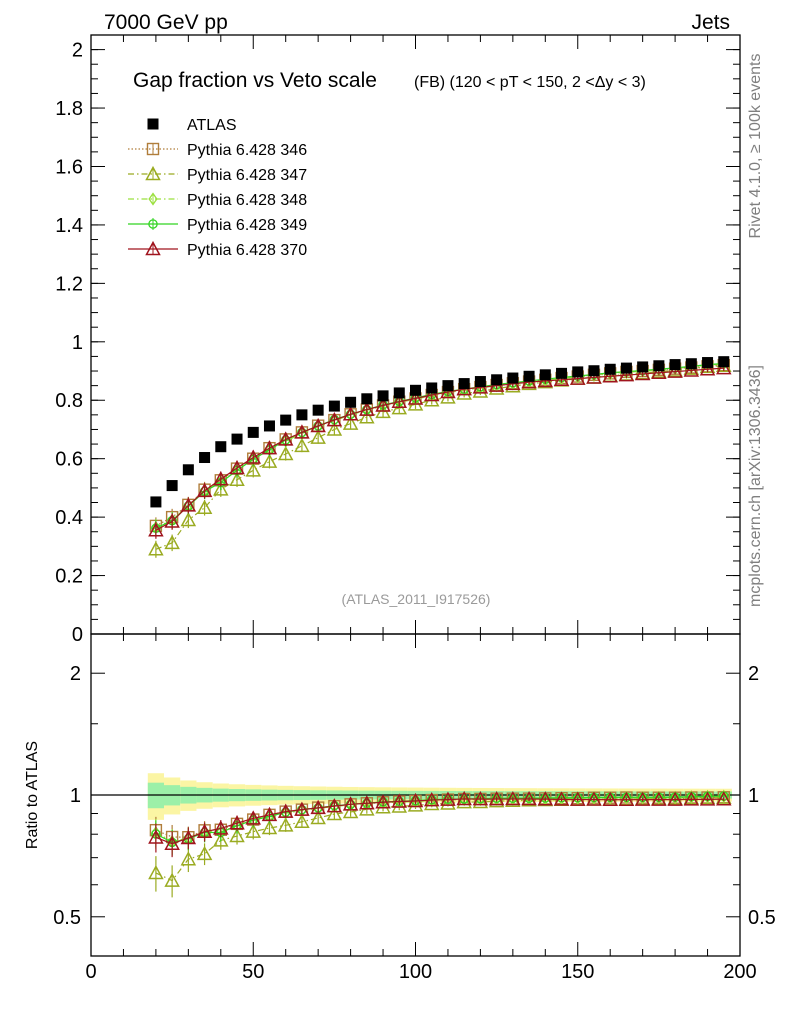 The image size is (786, 1024). I want to click on series-4-line, so click(439, 445).